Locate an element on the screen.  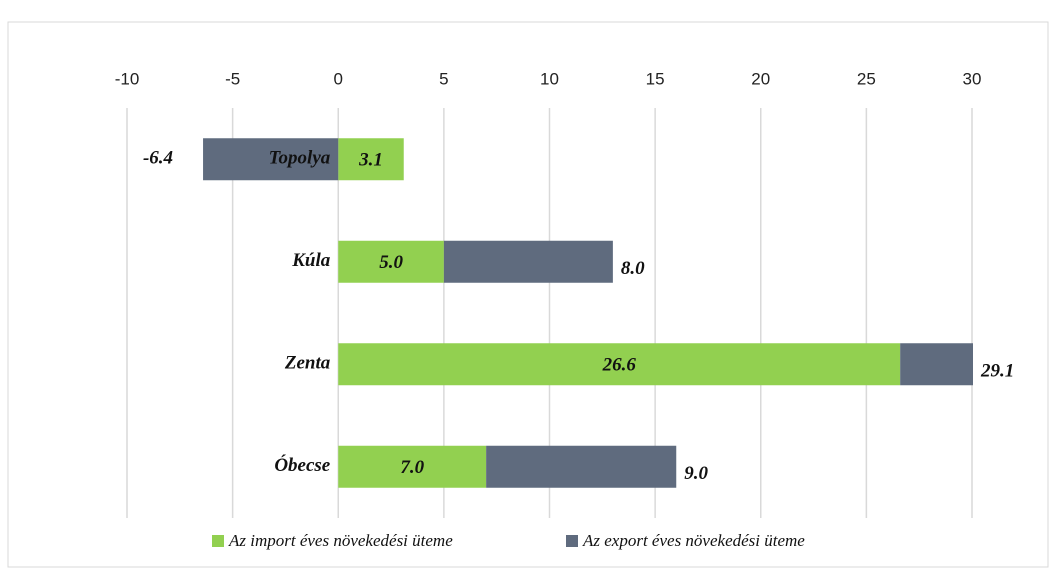
category-label: Zenta is located at coordinates (307, 363).